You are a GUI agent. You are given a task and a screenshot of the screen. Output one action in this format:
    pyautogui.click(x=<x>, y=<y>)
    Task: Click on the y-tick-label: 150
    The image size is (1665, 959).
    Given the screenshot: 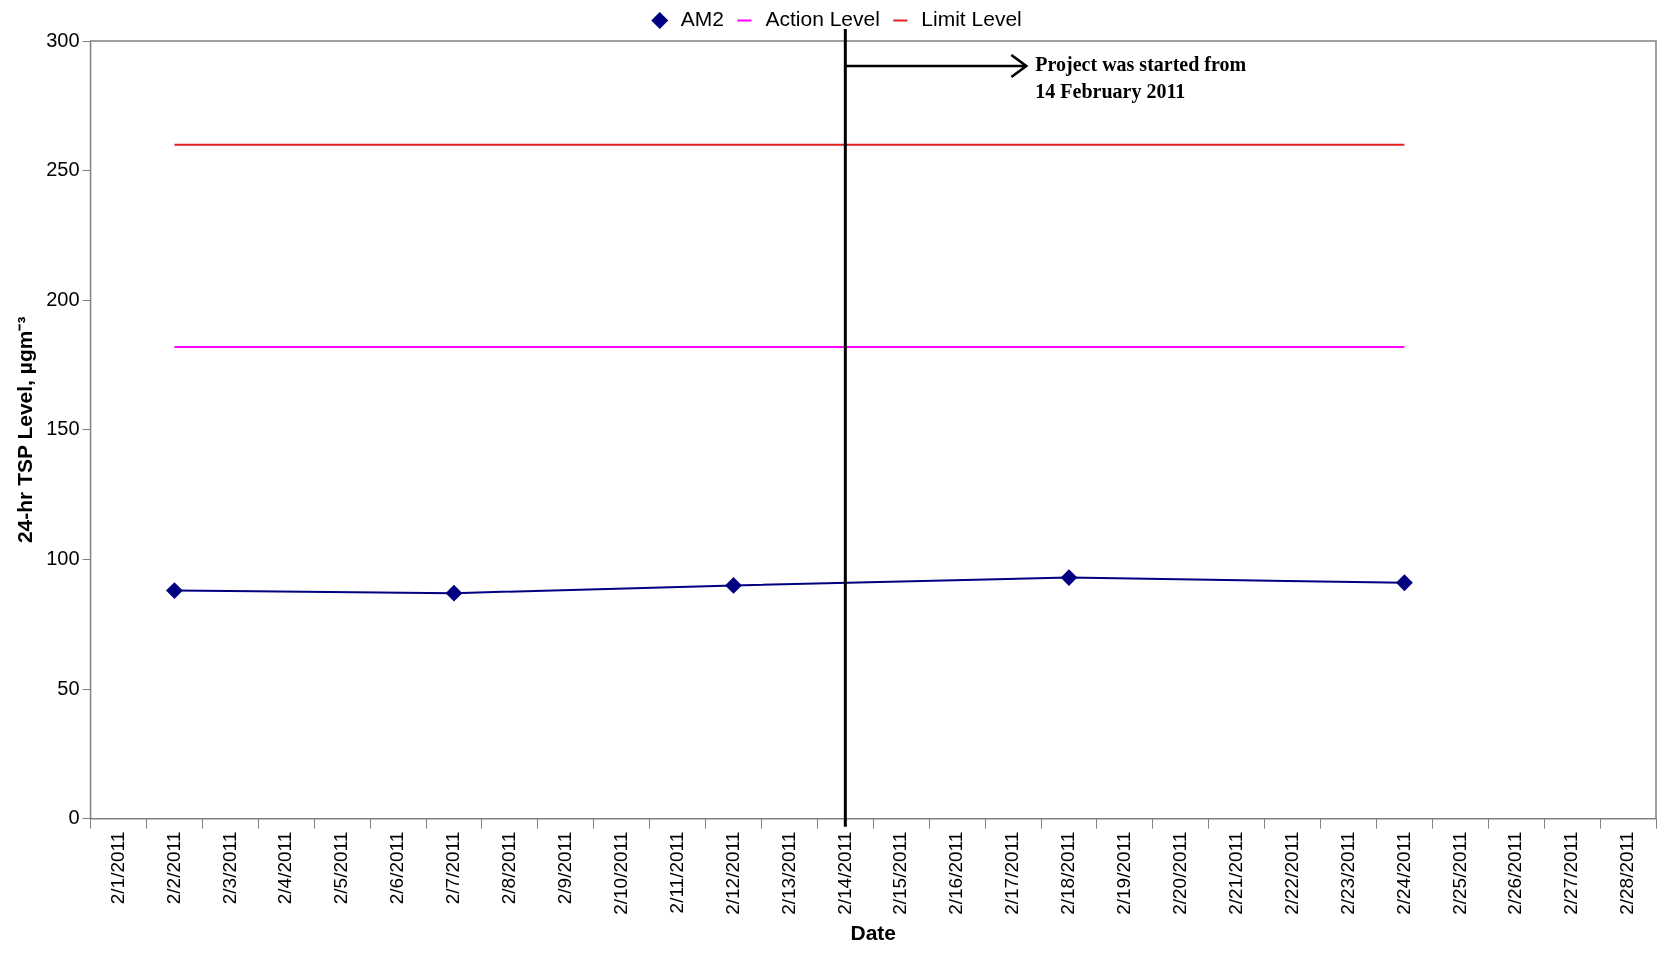 What is the action you would take?
    pyautogui.click(x=63, y=428)
    